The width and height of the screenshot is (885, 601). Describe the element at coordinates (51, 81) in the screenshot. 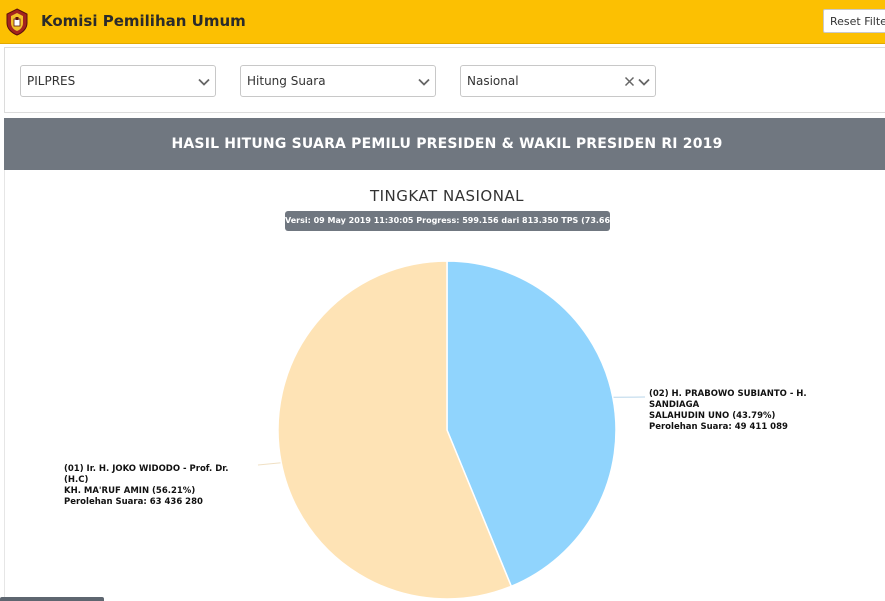

I see `election-select-value: PILPRES` at that location.